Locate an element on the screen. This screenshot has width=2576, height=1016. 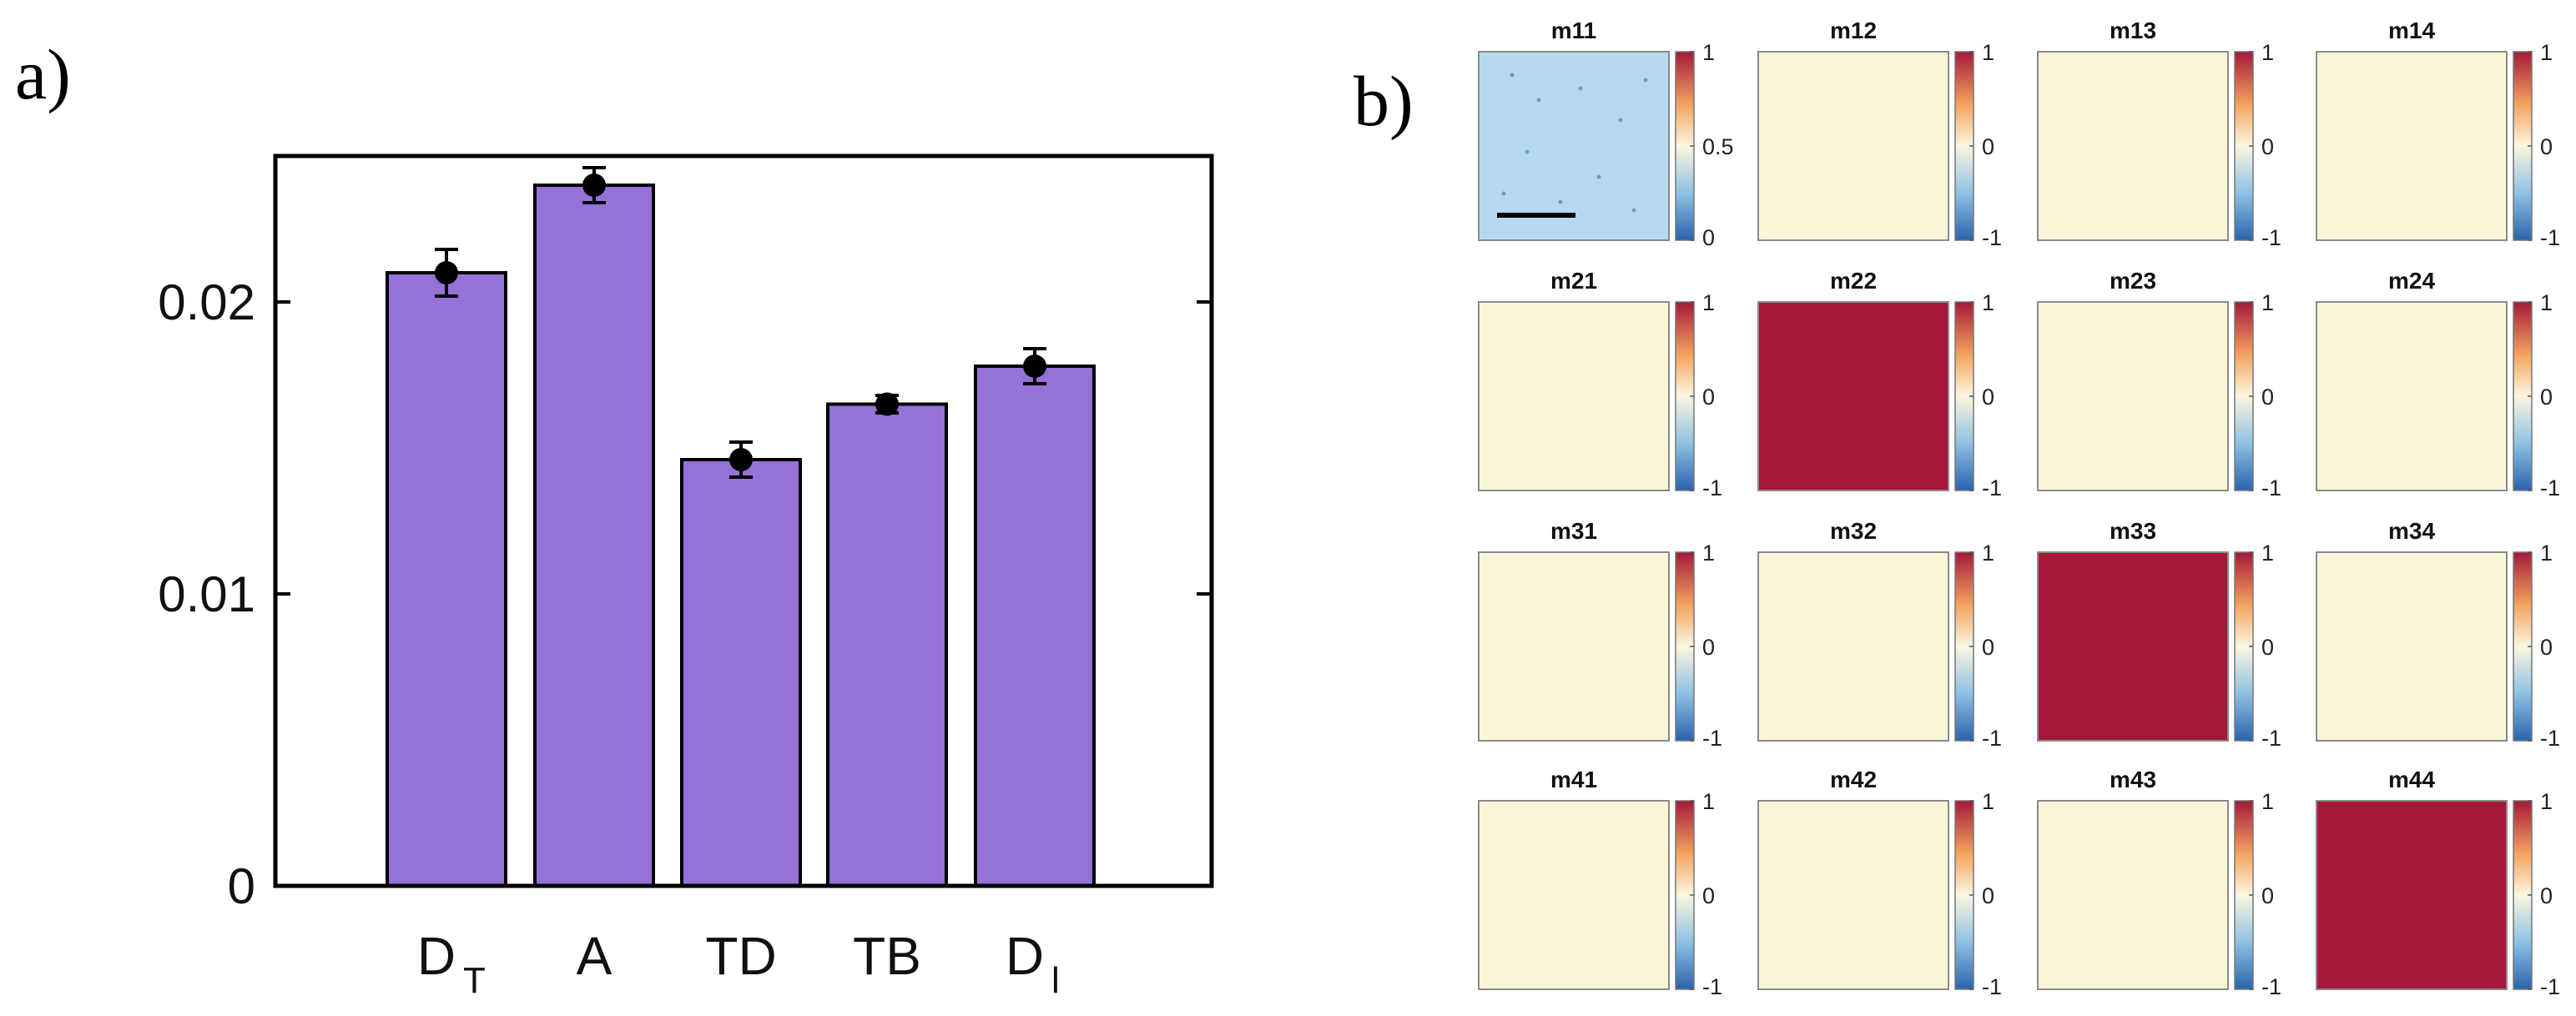
matrix-cell-m22: m22 1 0 -1 is located at coordinates (1879, 384).